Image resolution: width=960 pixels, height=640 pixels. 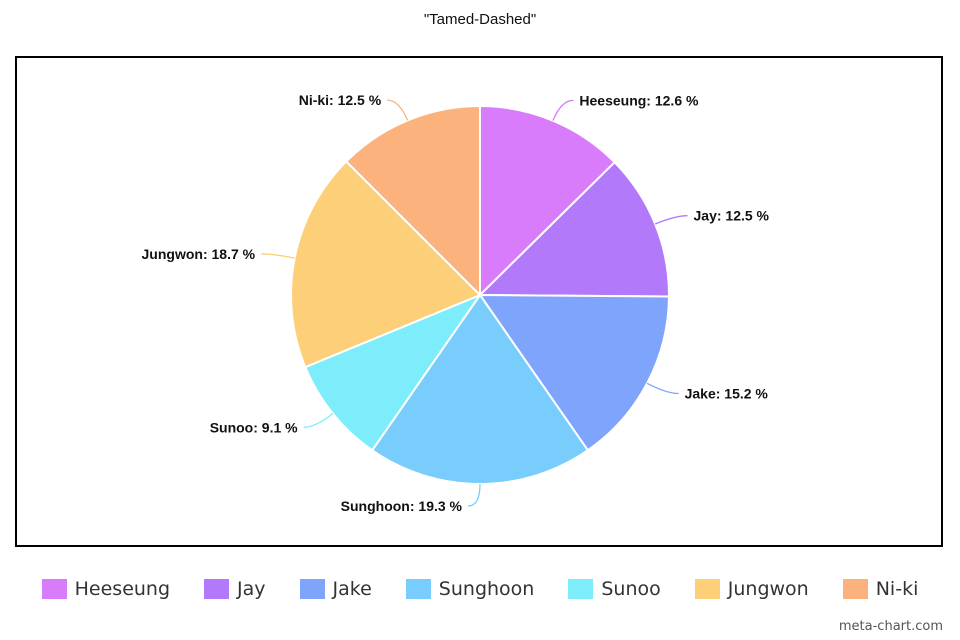 I want to click on pie-slice-jay, so click(x=573, y=229).